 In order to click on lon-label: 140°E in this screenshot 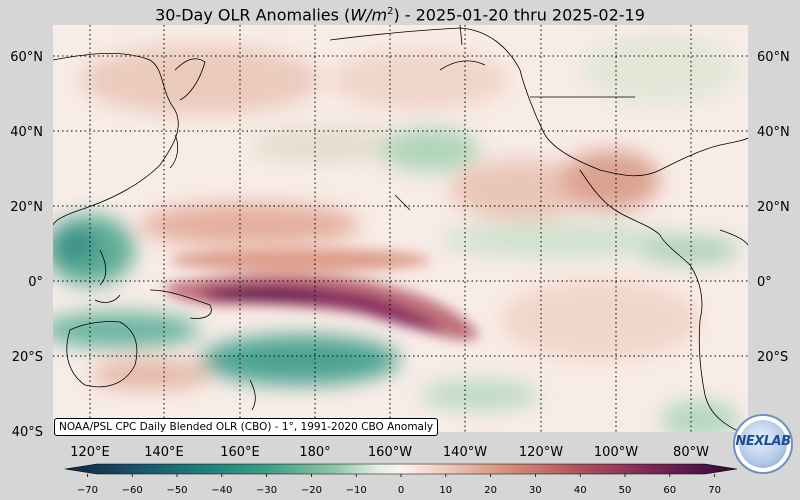, I will do `click(164, 452)`.